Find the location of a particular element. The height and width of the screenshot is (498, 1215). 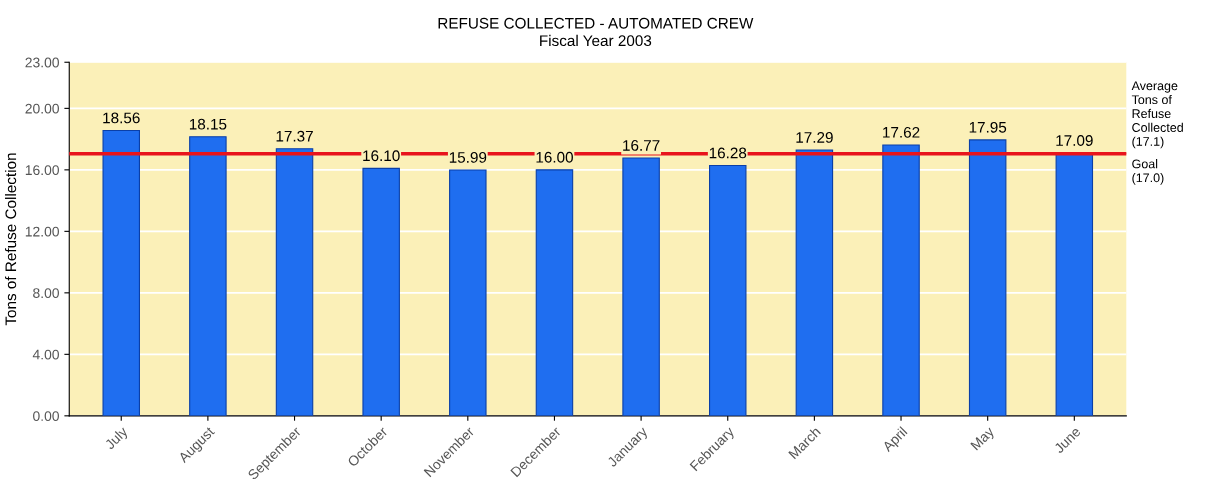

data-label: 18.56 is located at coordinates (121, 118).